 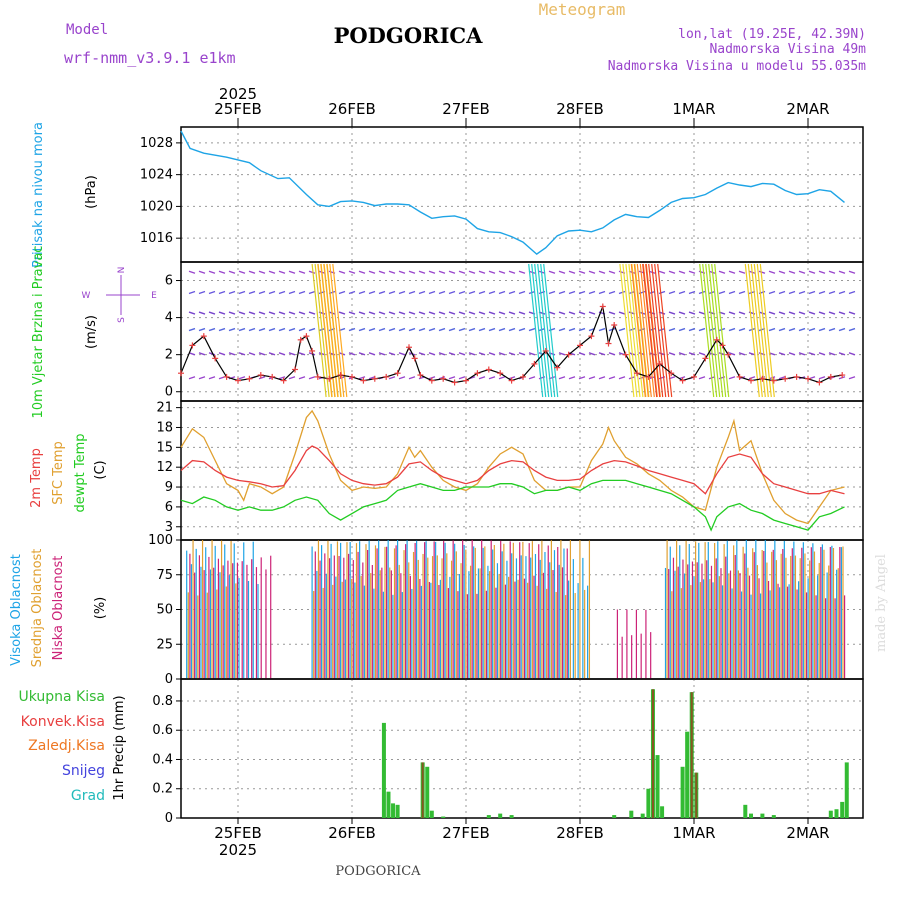 I want to click on x-tick-label-top: 26FEB, so click(x=351, y=109).